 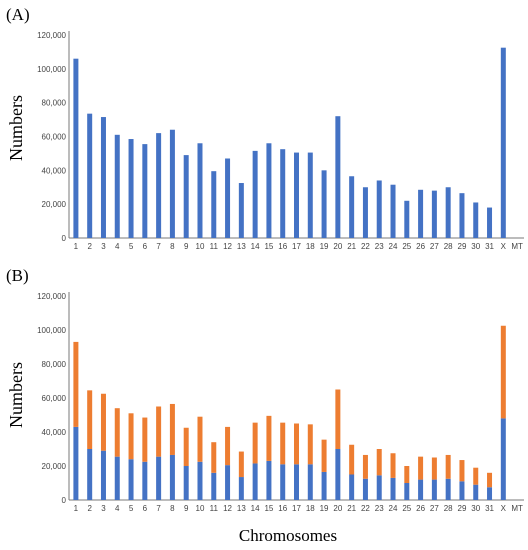 What do you see at coordinates (241, 246) in the screenshot?
I see `panel-a-x-tick-label: 13` at bounding box center [241, 246].